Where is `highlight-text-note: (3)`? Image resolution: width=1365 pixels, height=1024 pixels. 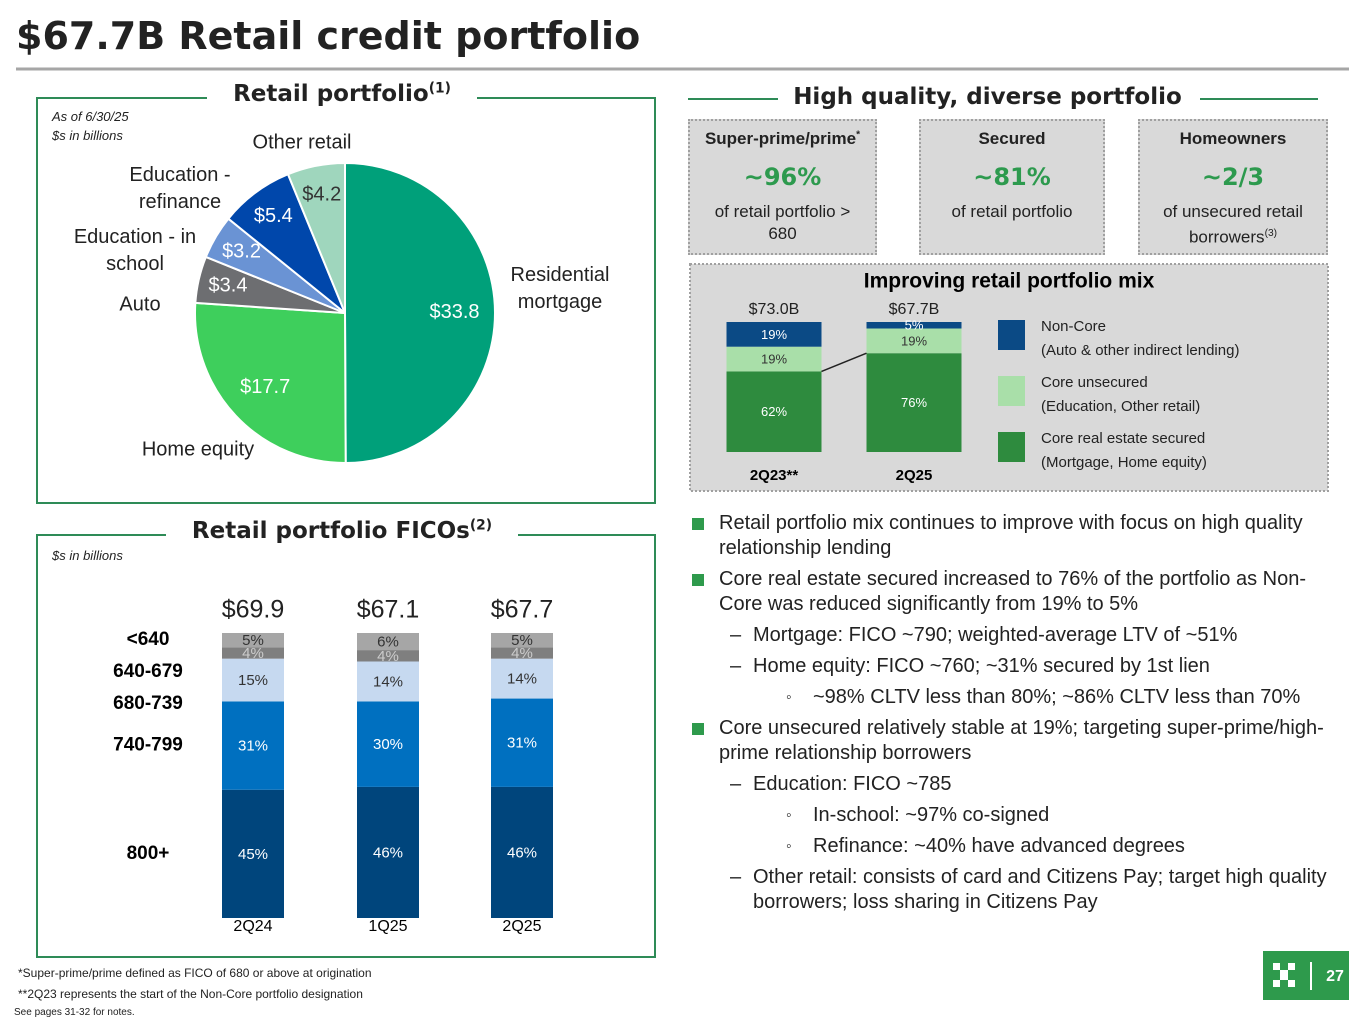 highlight-text-note: (3) is located at coordinates (1271, 233).